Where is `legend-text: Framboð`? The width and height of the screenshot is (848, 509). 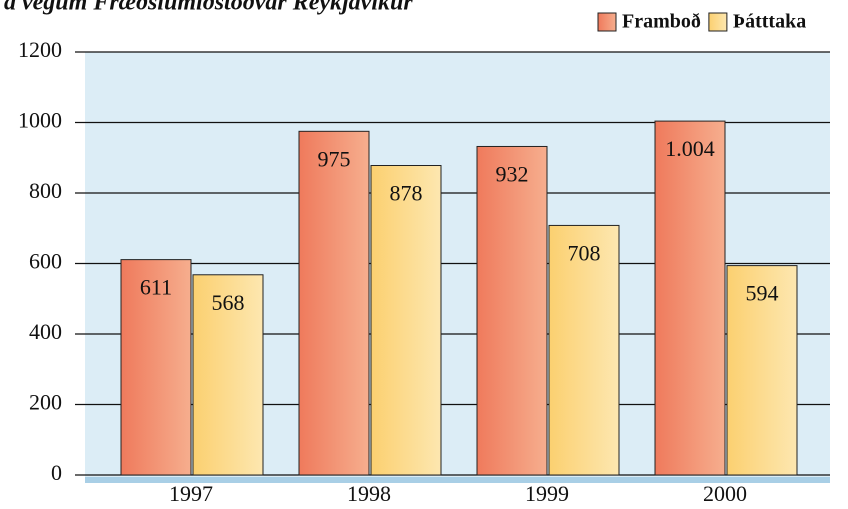 legend-text: Framboð is located at coordinates (661, 22).